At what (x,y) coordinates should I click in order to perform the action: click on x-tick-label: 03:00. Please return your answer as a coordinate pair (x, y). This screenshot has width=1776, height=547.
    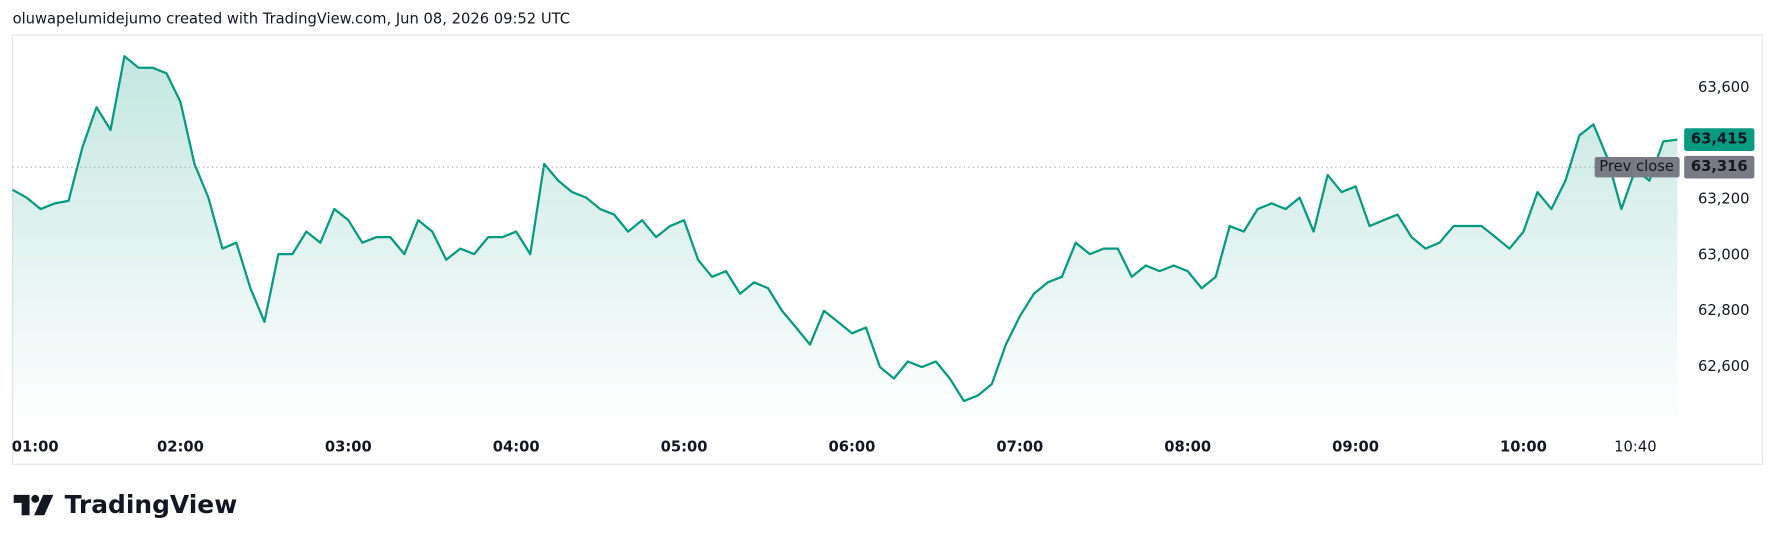
    Looking at the image, I should click on (348, 446).